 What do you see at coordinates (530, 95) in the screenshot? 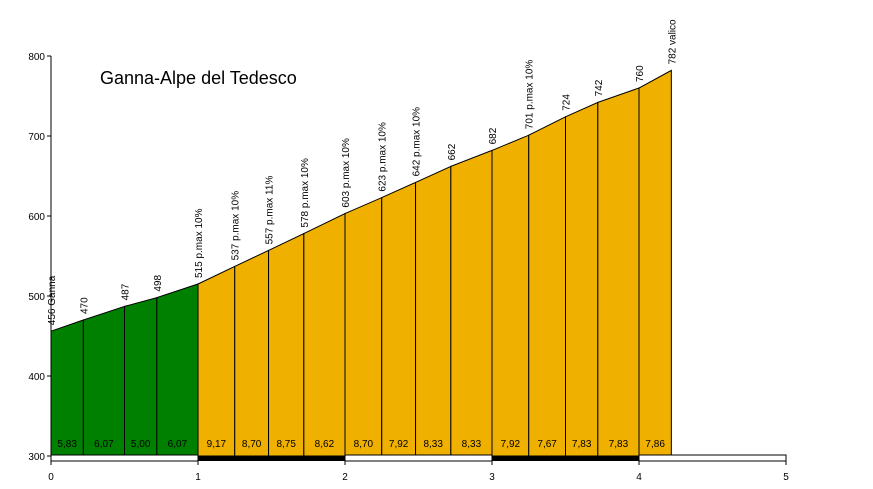
I see `elevation-label: 701 p.max 10%` at bounding box center [530, 95].